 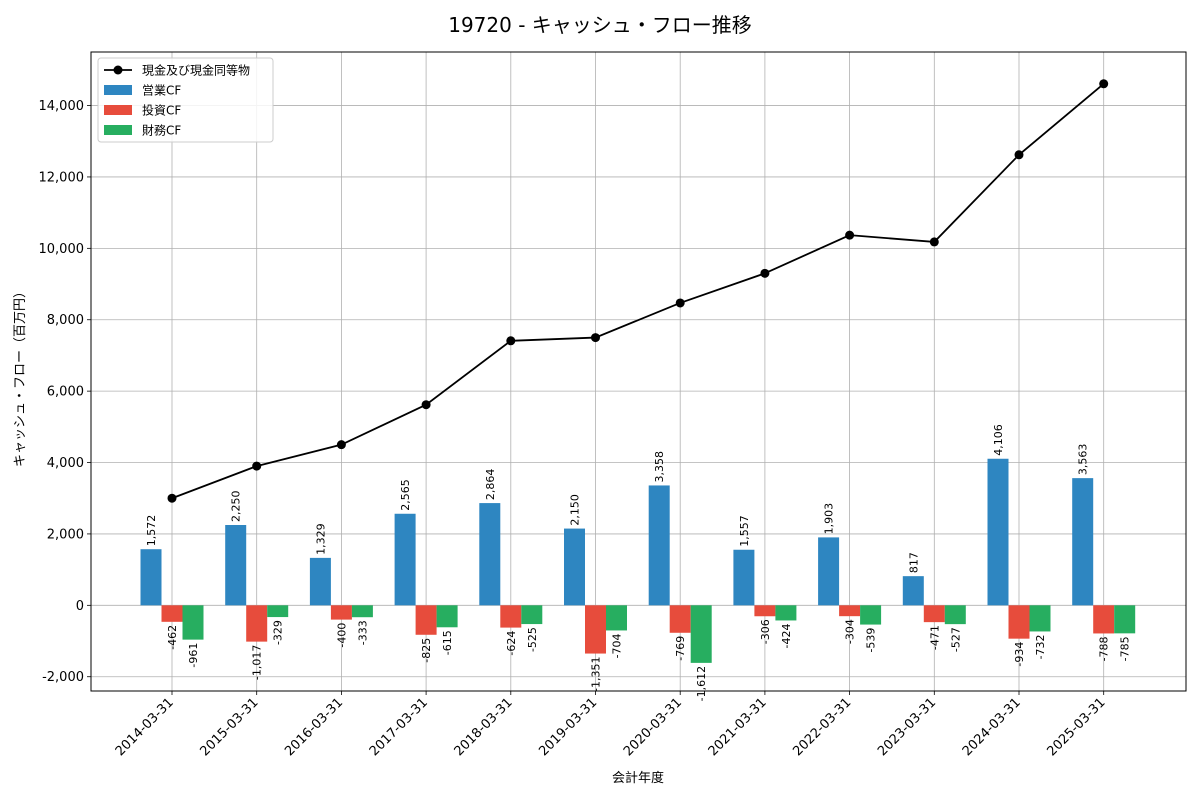 I want to click on bar-value-label: -769, so click(x=680, y=648).